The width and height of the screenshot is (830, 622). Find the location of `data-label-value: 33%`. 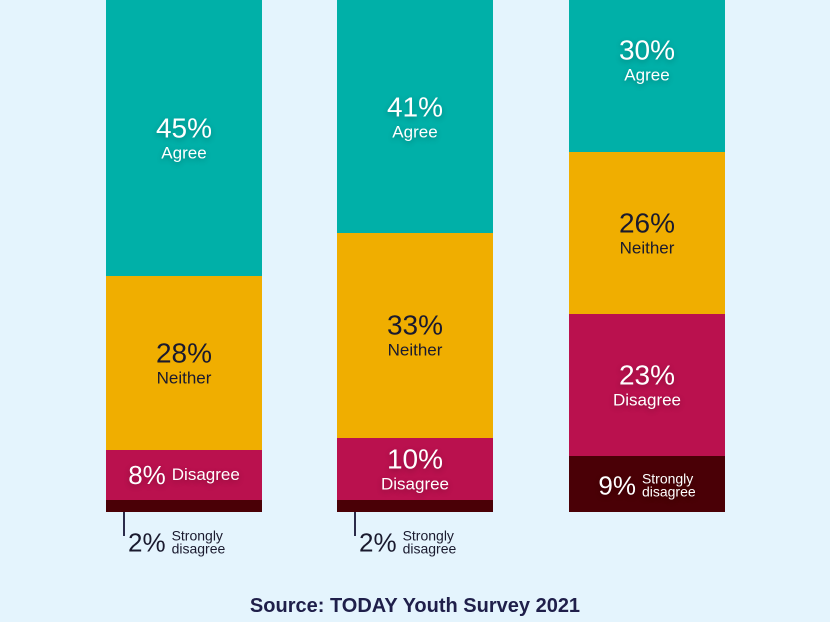

data-label-value: 33% is located at coordinates (415, 325).